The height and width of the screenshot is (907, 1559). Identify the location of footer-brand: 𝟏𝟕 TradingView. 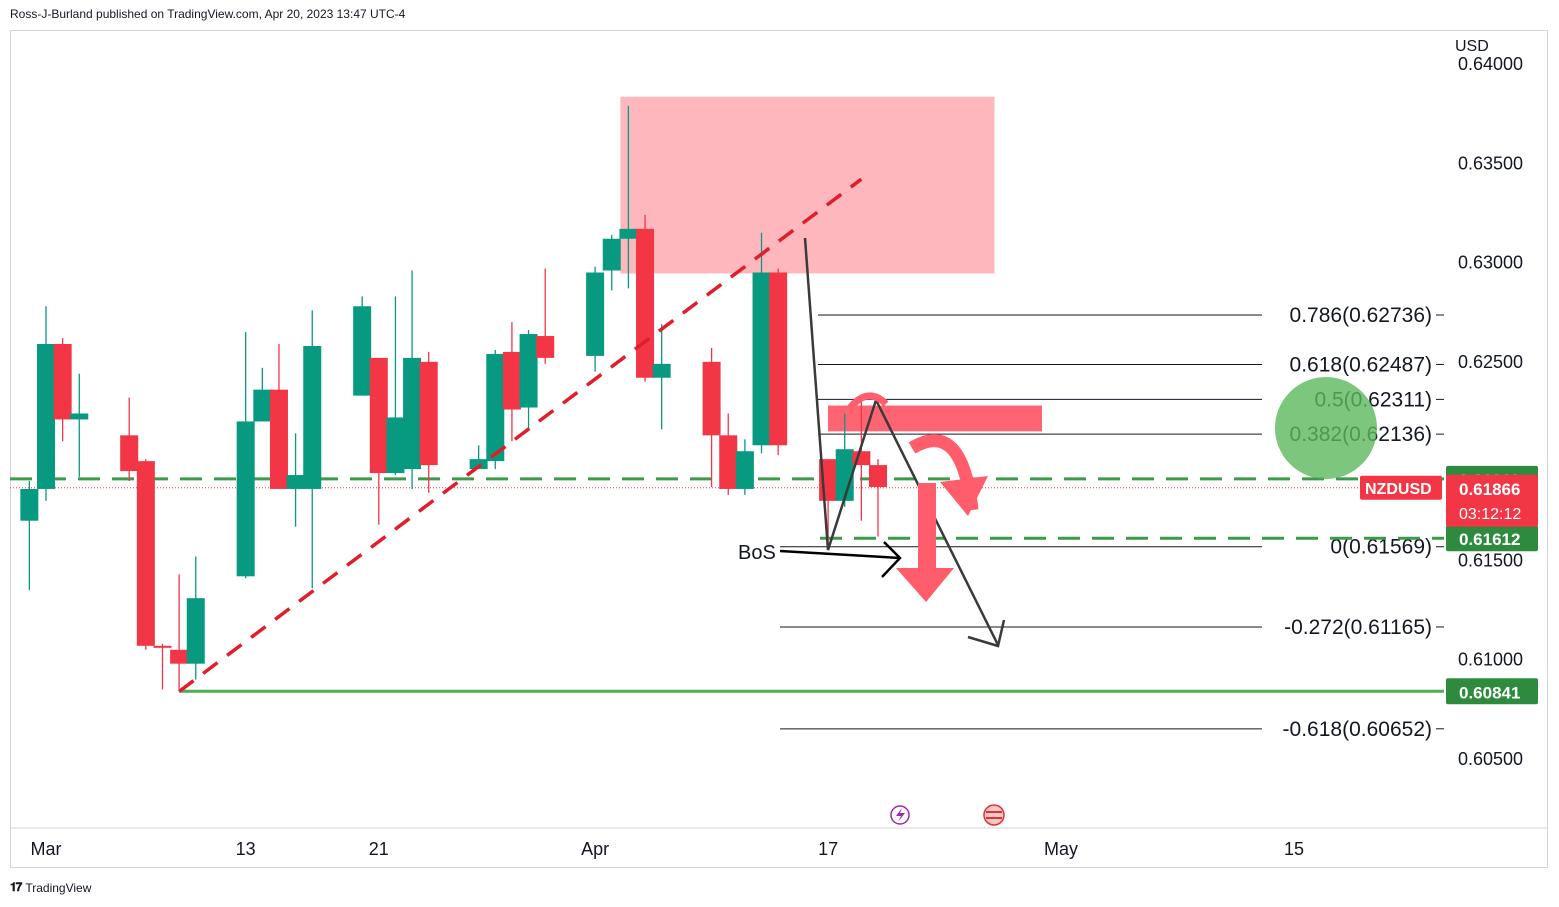
(50, 887).